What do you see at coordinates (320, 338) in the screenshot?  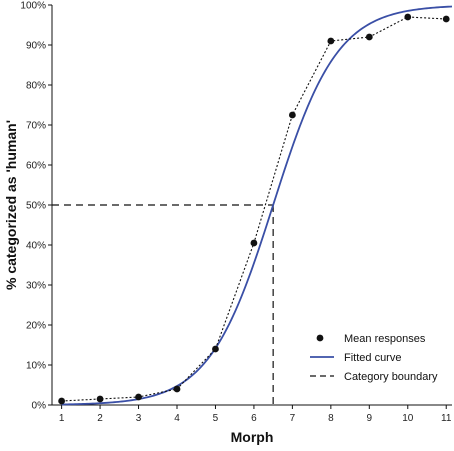 I see `legend-marker-mean-responses` at bounding box center [320, 338].